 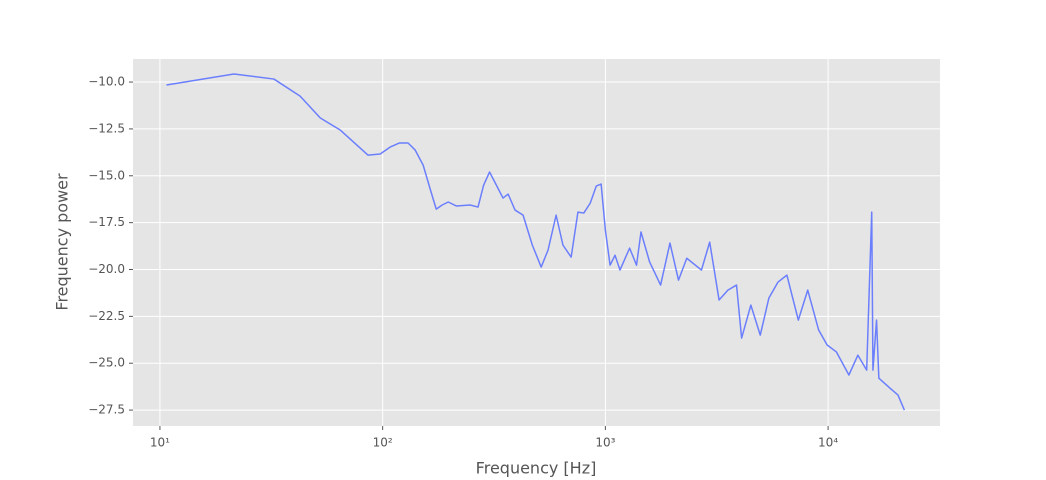 What do you see at coordinates (605, 443) in the screenshot?
I see `x-tick-label: 10³` at bounding box center [605, 443].